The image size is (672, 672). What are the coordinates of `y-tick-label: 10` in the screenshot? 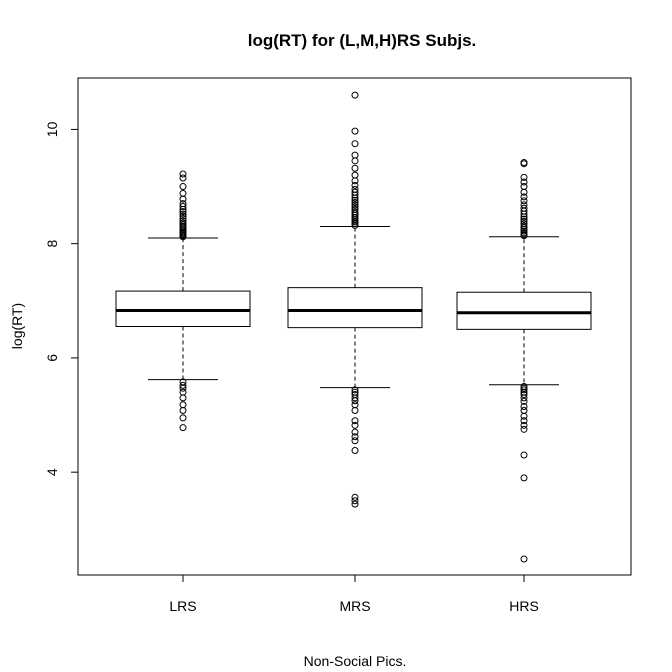 It's located at (52, 129).